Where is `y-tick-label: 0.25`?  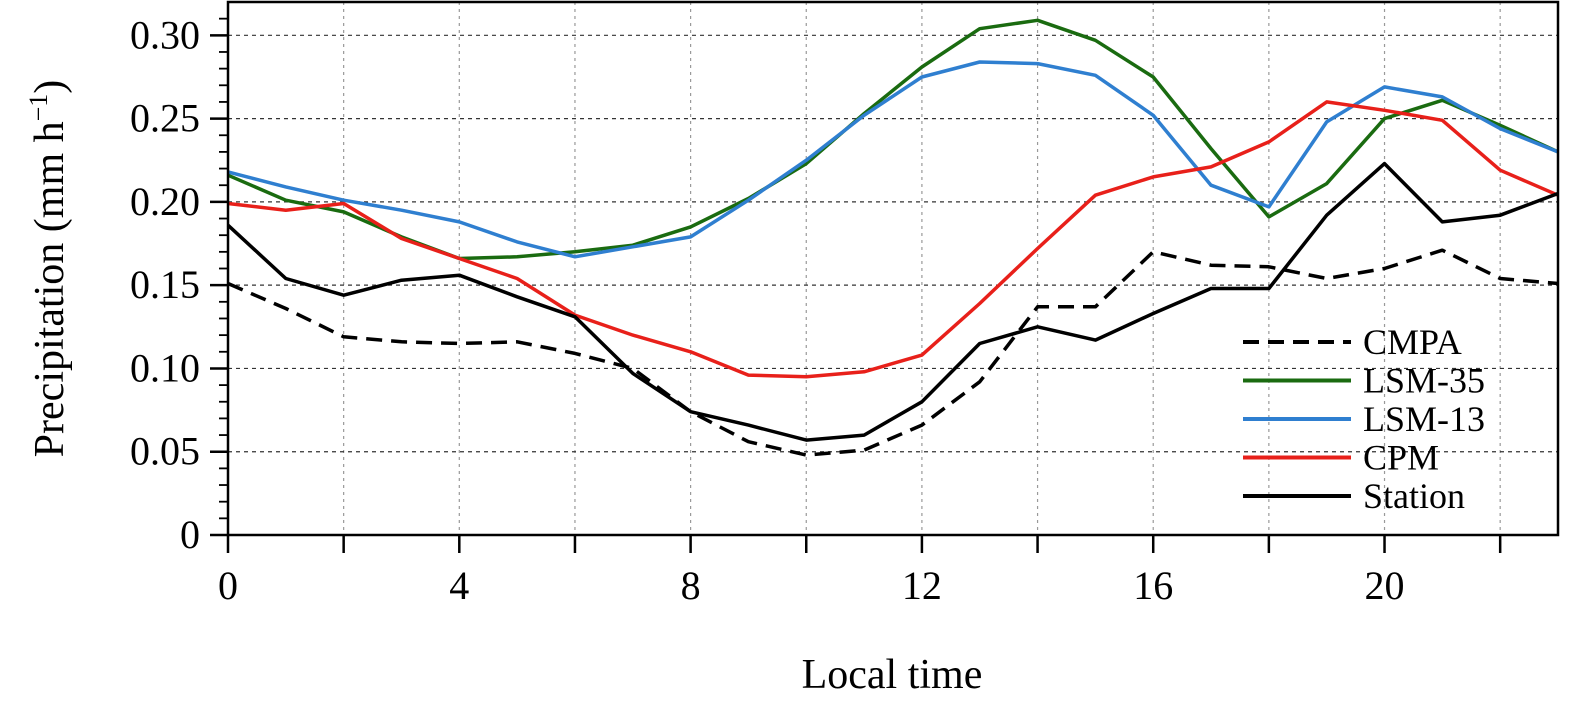
y-tick-label: 0.25 is located at coordinates (165, 118).